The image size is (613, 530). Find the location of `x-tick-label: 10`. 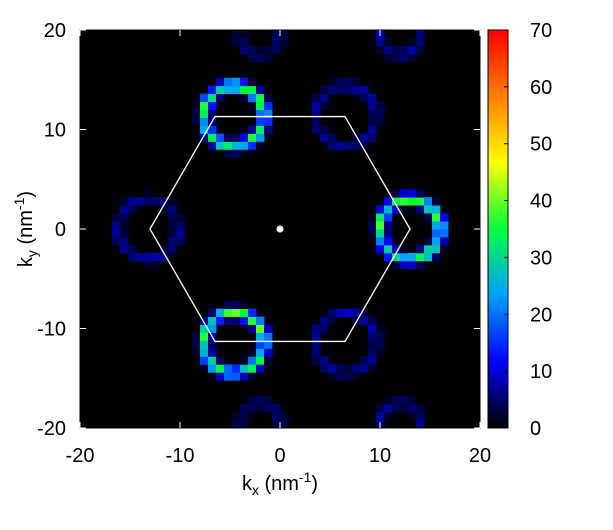

x-tick-label: 10 is located at coordinates (380, 456).